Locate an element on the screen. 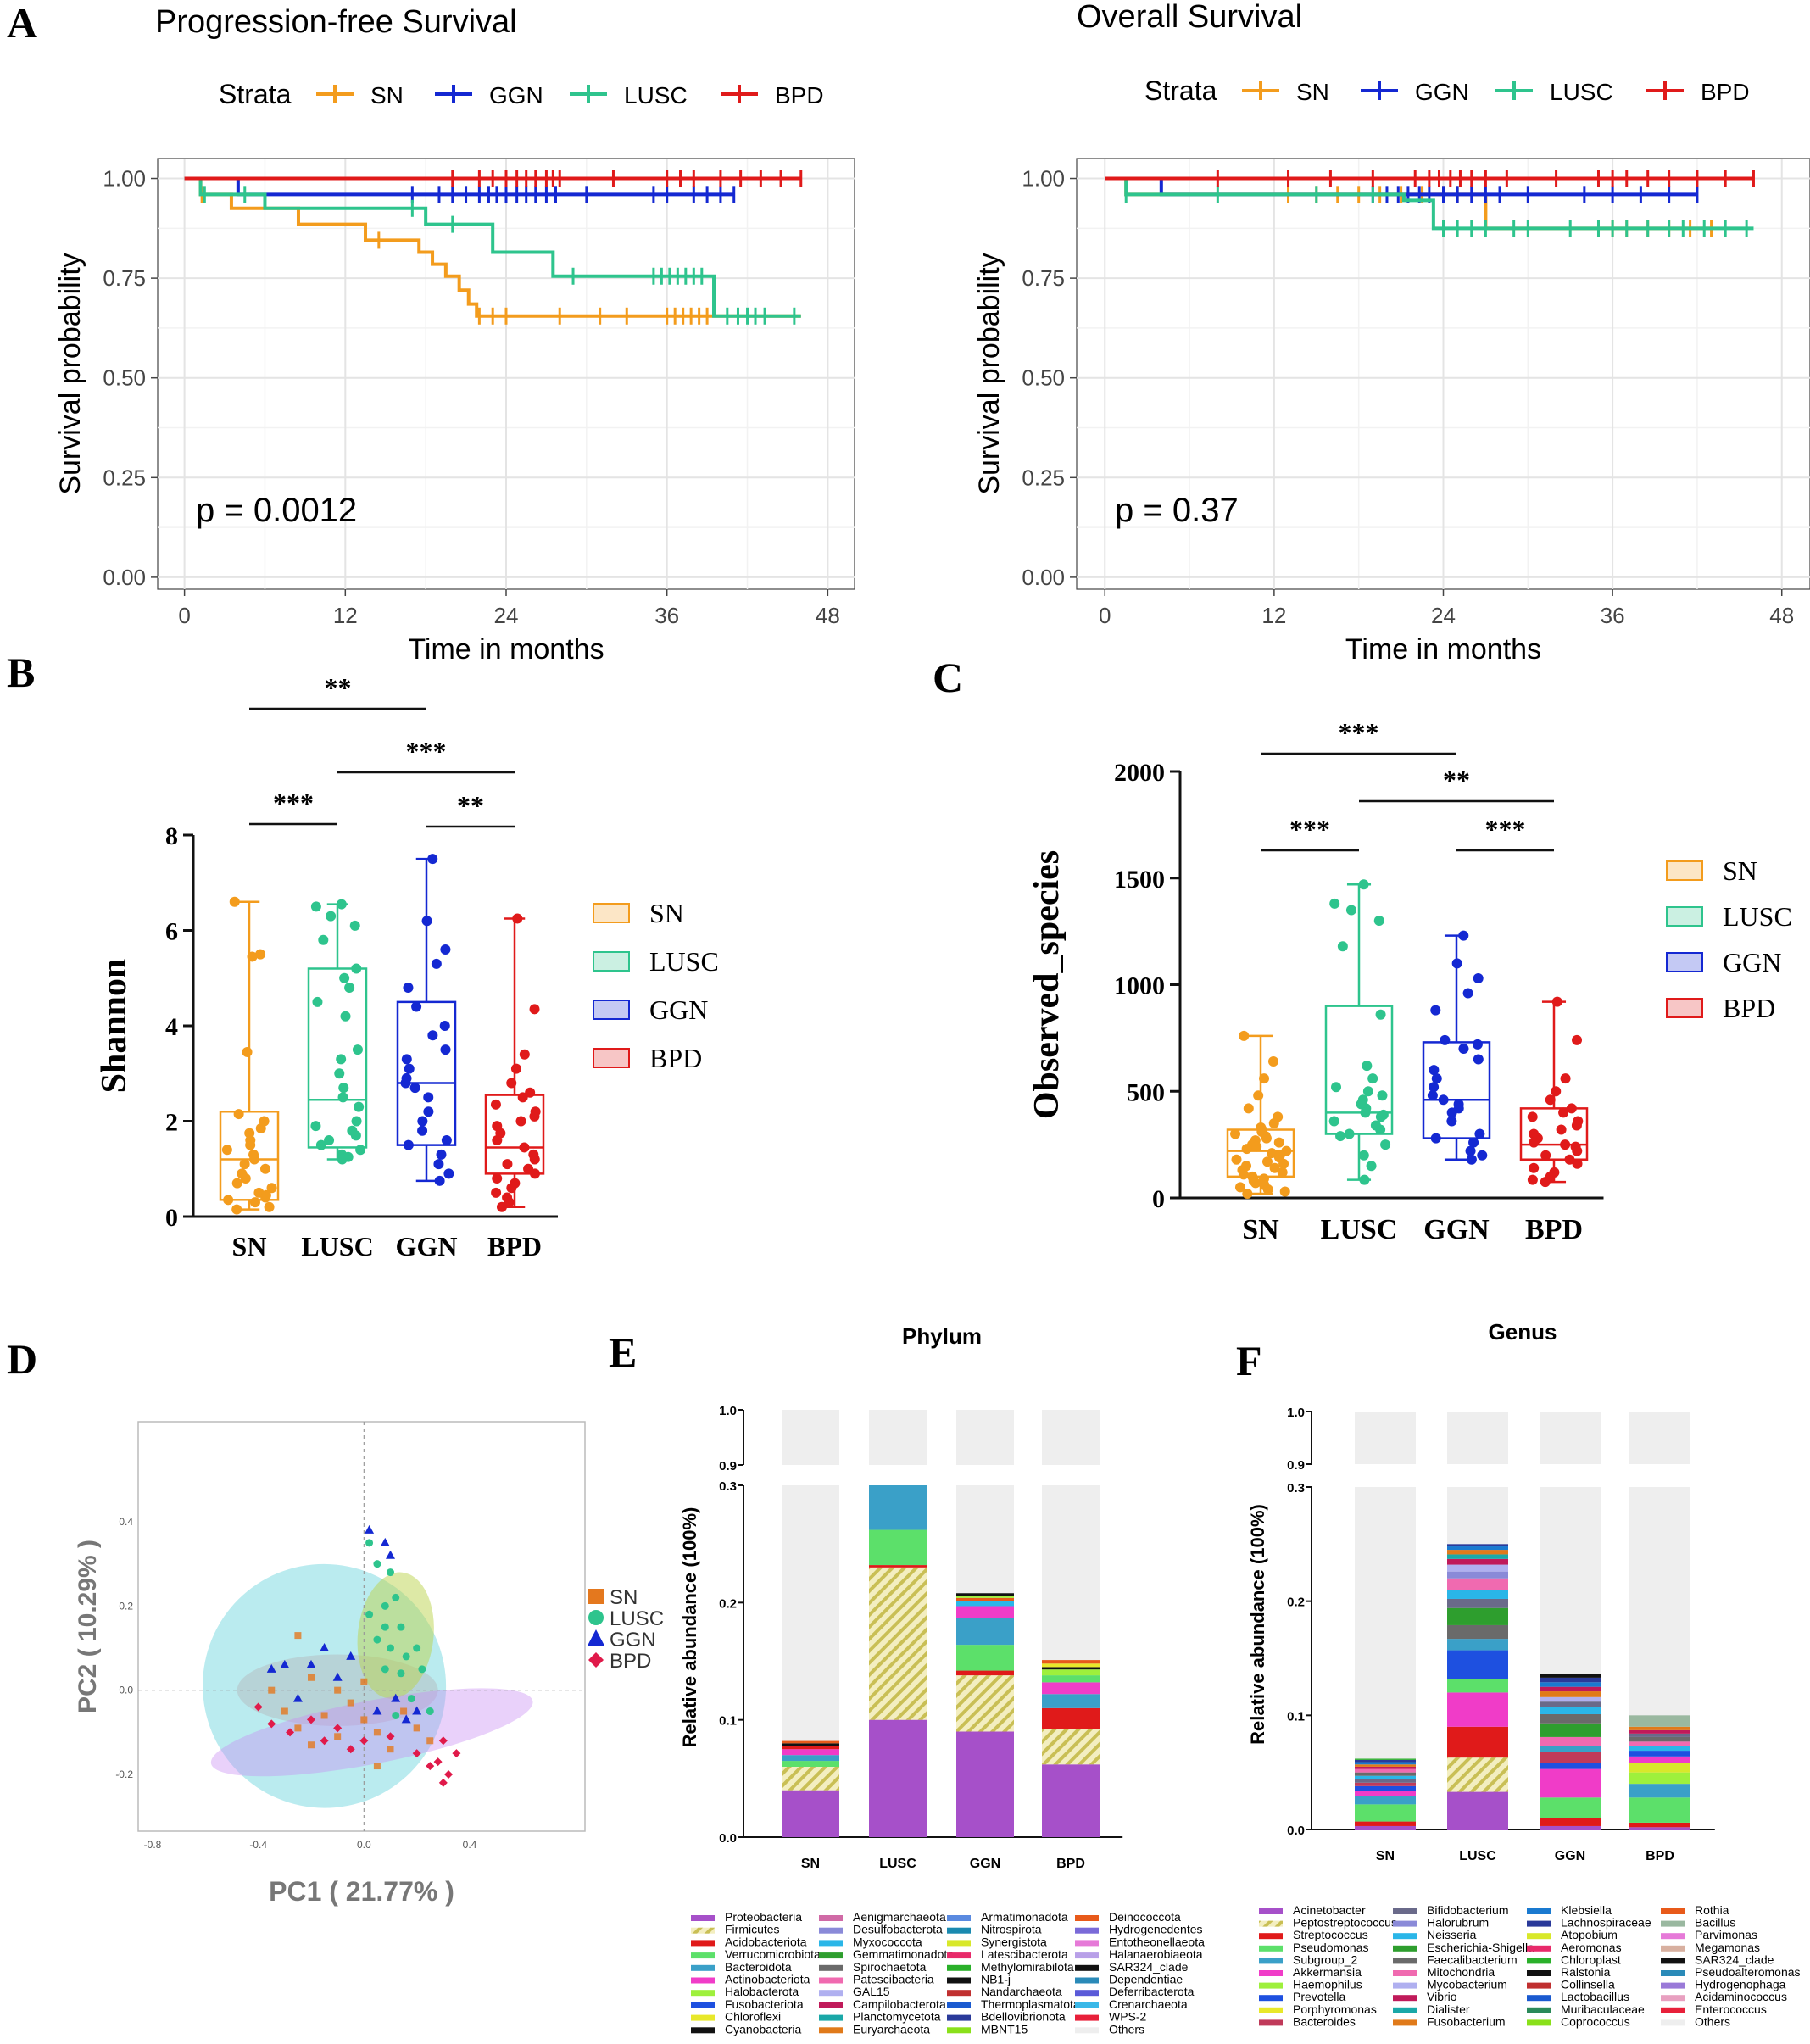  bar-segment-verrucomicrobiota is located at coordinates (1071, 1679).